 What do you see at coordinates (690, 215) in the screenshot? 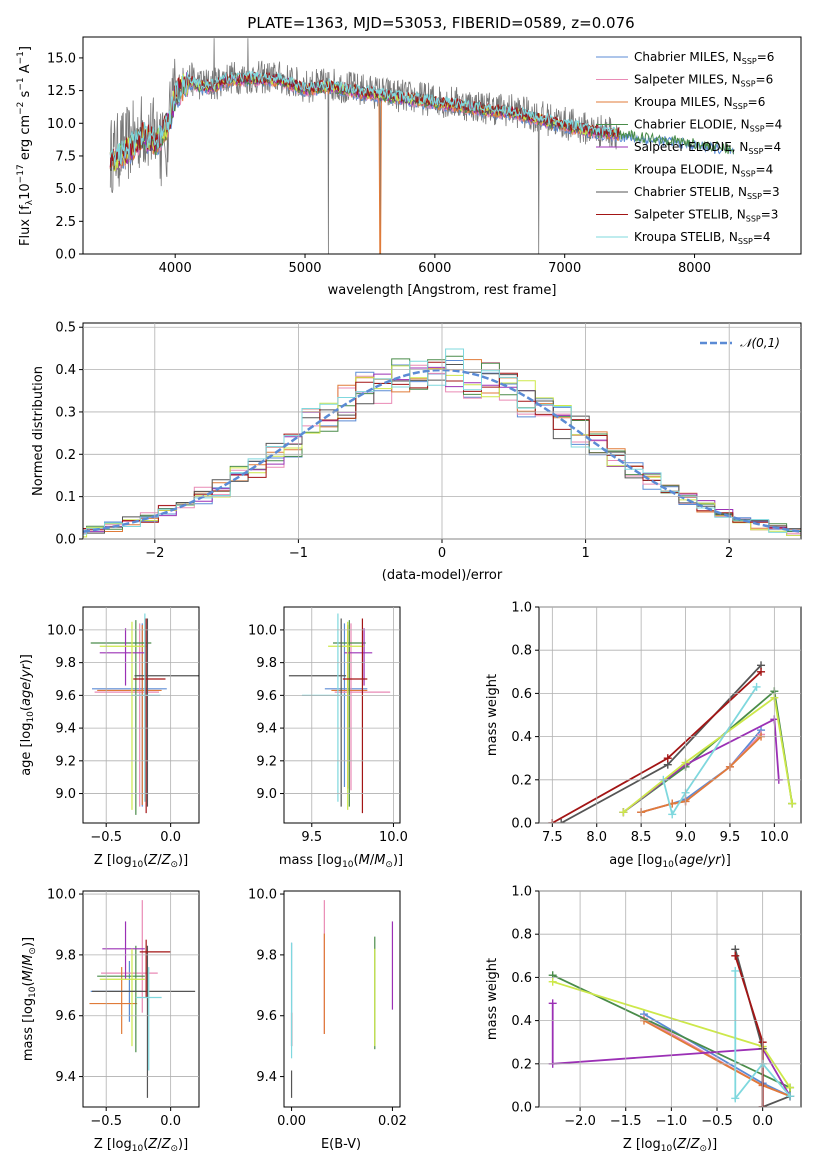
I see `legend-label-main: Salpeter STELIB, N` at bounding box center [690, 215].